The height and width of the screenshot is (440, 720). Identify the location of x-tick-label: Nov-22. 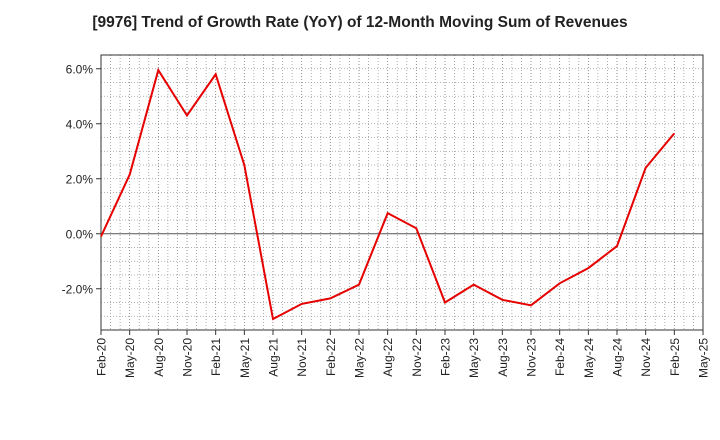
(417, 357).